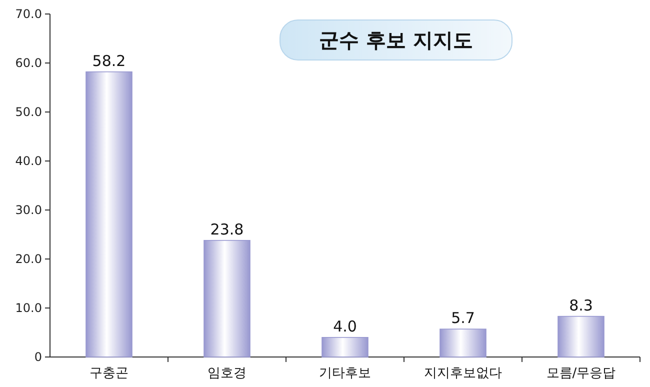  I want to click on text: 군수 후보 지지도, so click(396, 40).